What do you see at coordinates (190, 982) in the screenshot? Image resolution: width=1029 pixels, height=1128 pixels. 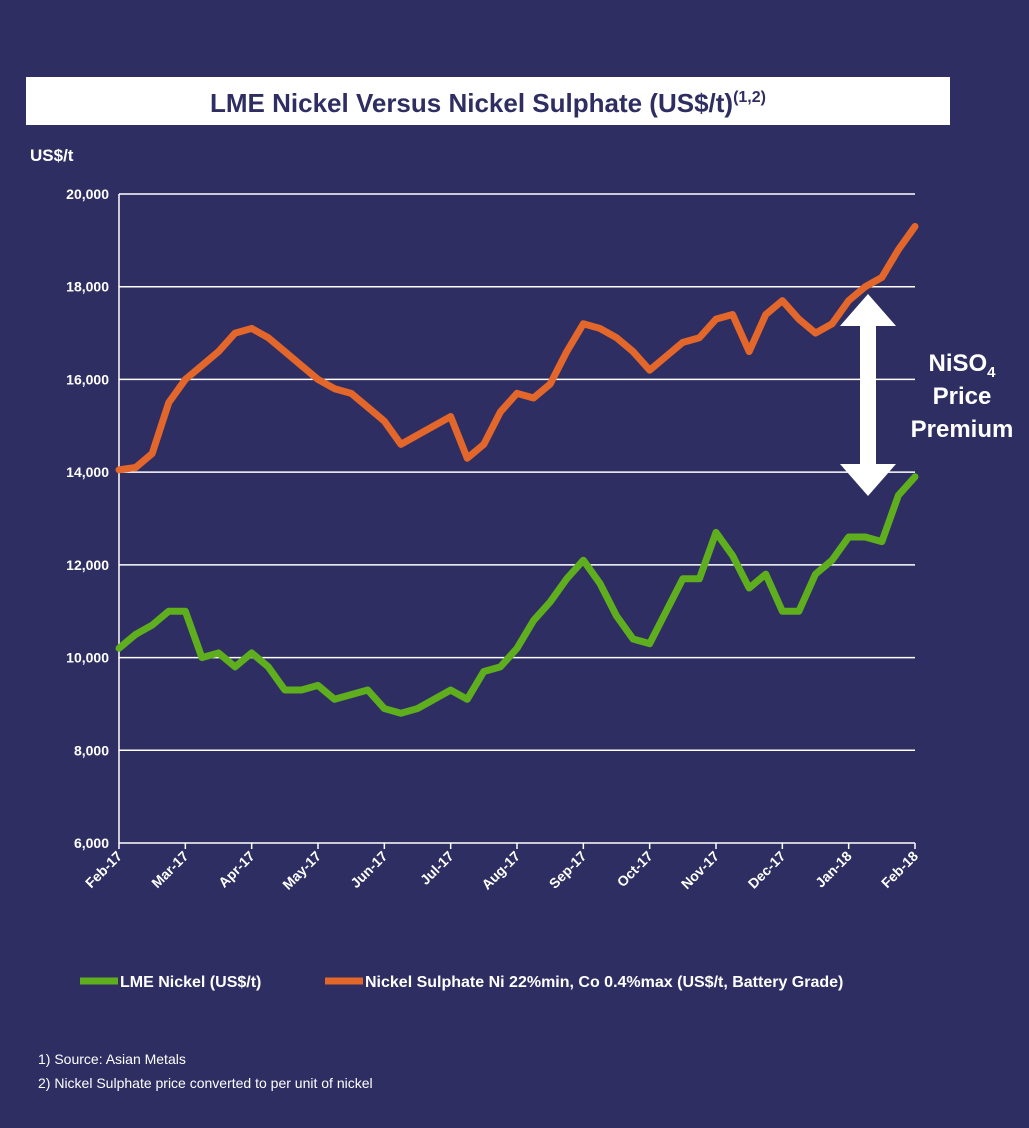 I see `legend-label: LME Nickel (US$/t)` at bounding box center [190, 982].